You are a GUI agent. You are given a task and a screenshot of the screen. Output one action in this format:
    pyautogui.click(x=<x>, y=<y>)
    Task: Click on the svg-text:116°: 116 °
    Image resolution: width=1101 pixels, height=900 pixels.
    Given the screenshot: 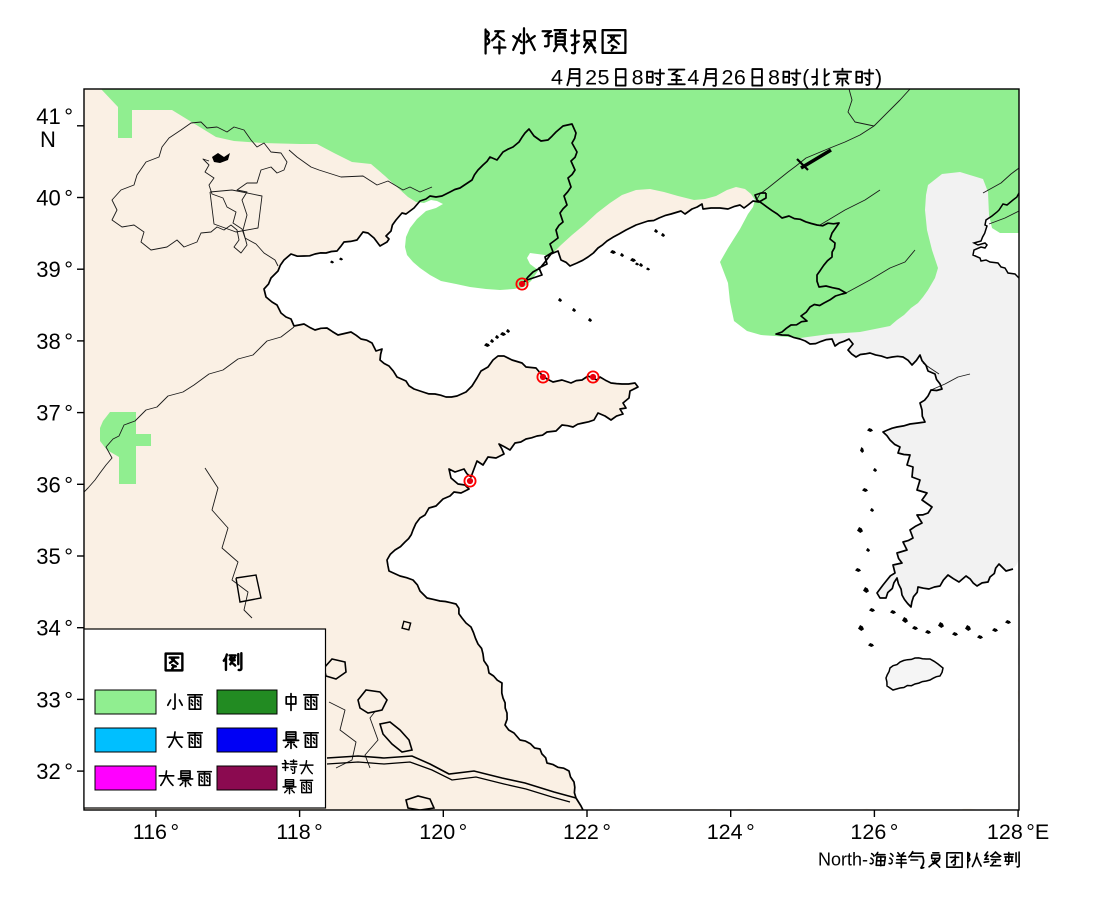 What is the action you would take?
    pyautogui.click(x=156, y=832)
    